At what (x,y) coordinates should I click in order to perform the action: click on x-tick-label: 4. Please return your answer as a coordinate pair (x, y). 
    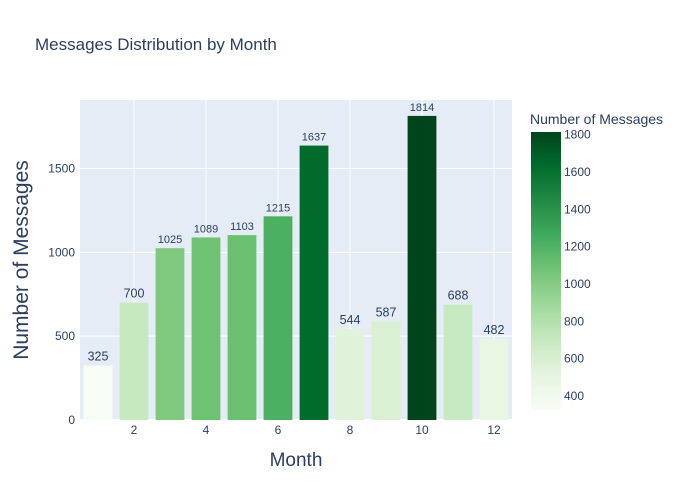
    Looking at the image, I should click on (206, 430).